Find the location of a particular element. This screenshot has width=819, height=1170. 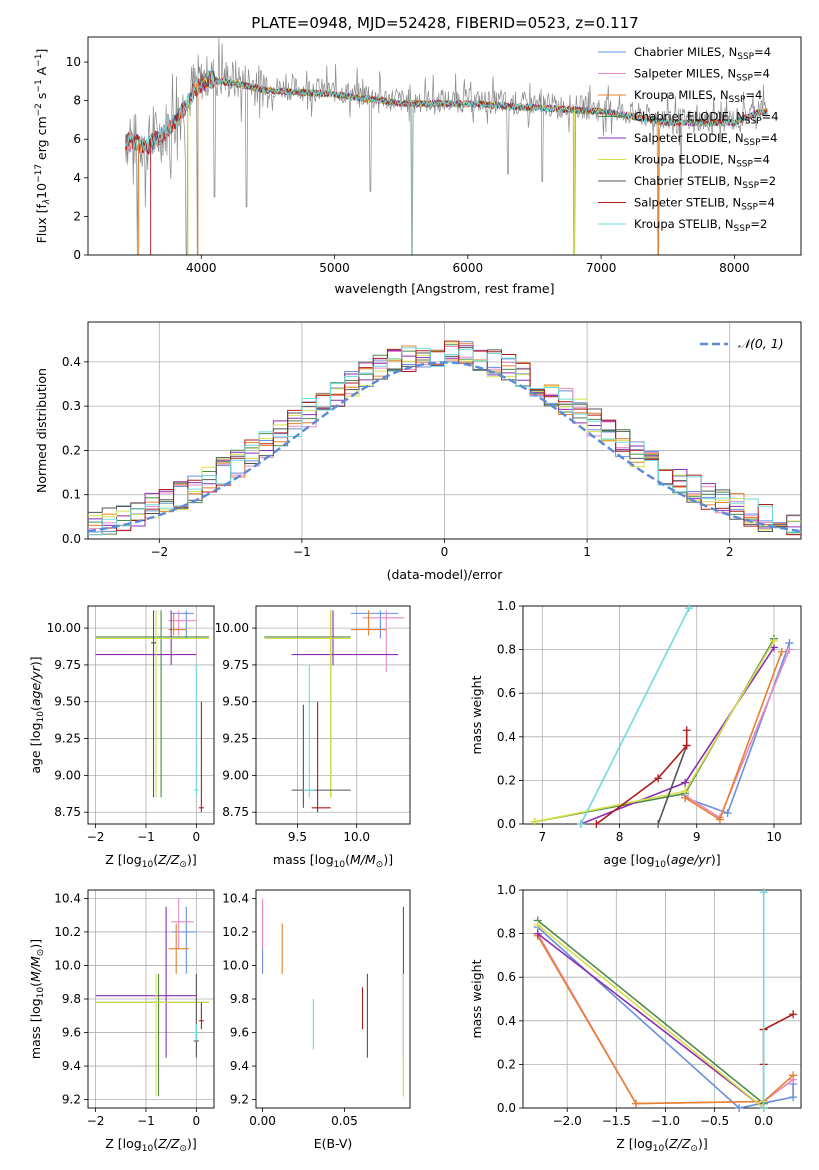

mass-vs-Z-xtick-label: 0 is located at coordinates (197, 1121).